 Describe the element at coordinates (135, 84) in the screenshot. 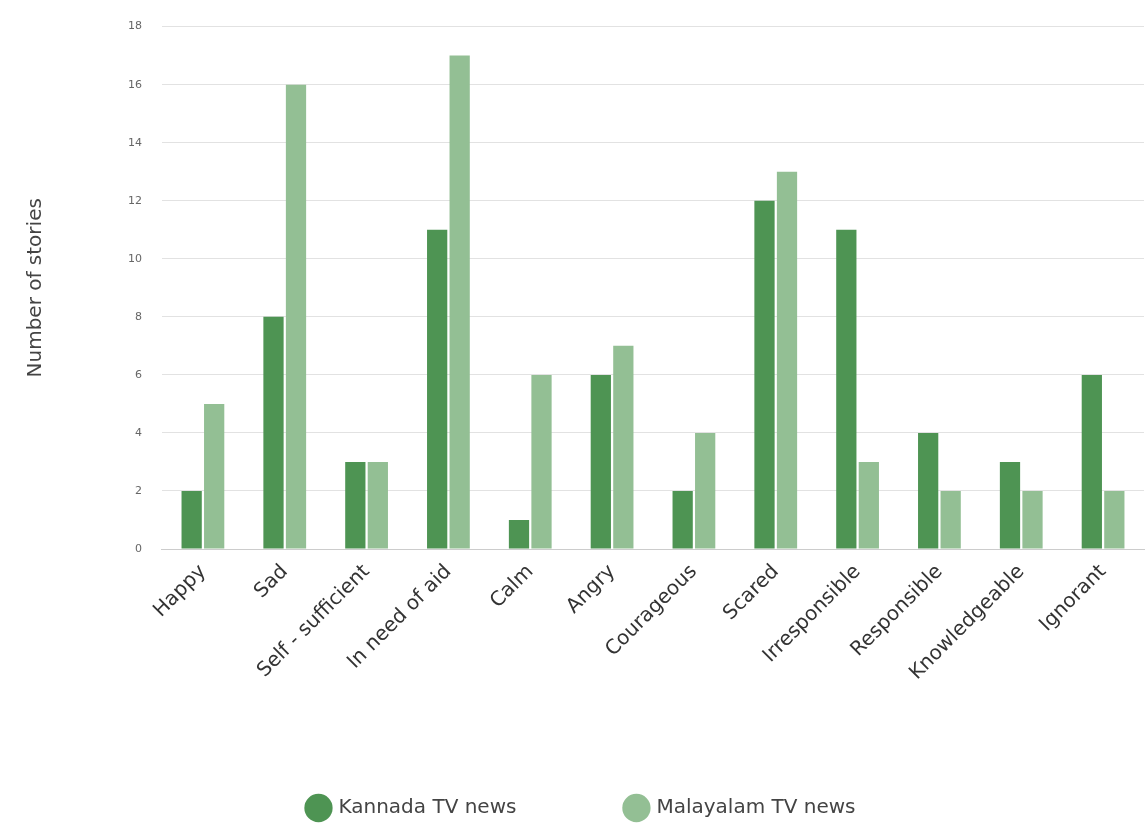

I see `y-tick-label: 16` at that location.